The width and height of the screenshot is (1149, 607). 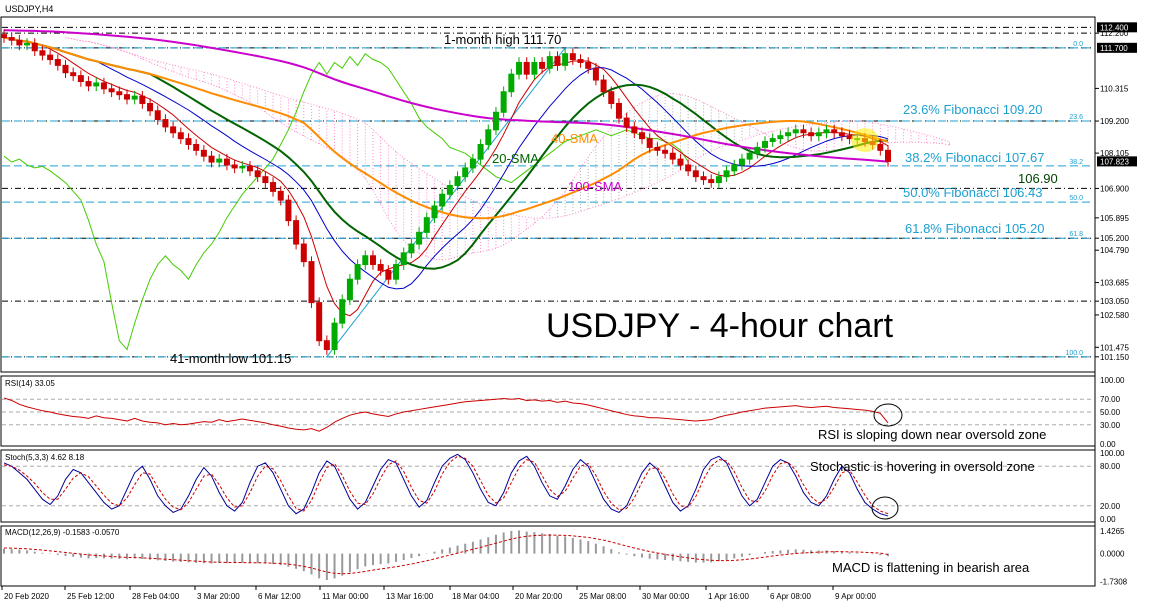 What do you see at coordinates (26, 596) in the screenshot?
I see `time-tick-label: 20 Feb 2020` at bounding box center [26, 596].